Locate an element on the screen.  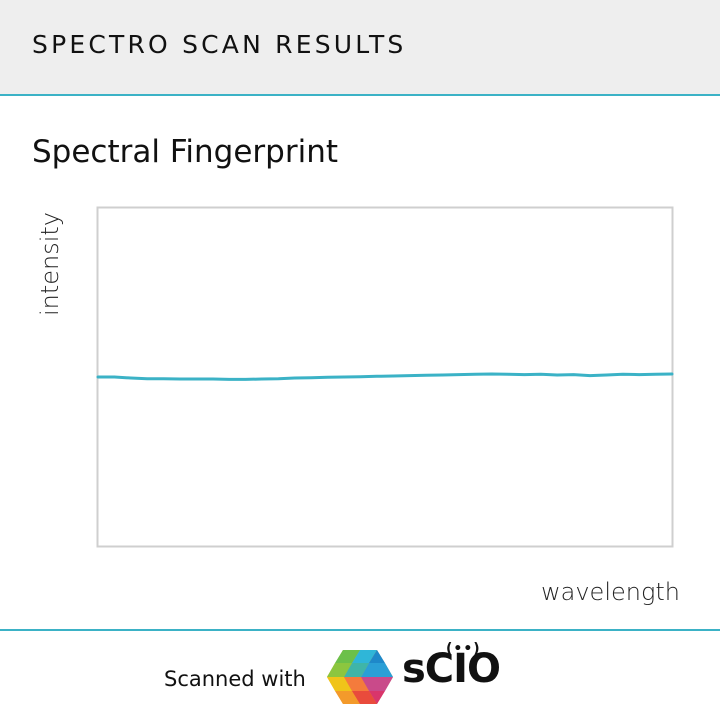
spectrum-line is located at coordinates (385, 376).